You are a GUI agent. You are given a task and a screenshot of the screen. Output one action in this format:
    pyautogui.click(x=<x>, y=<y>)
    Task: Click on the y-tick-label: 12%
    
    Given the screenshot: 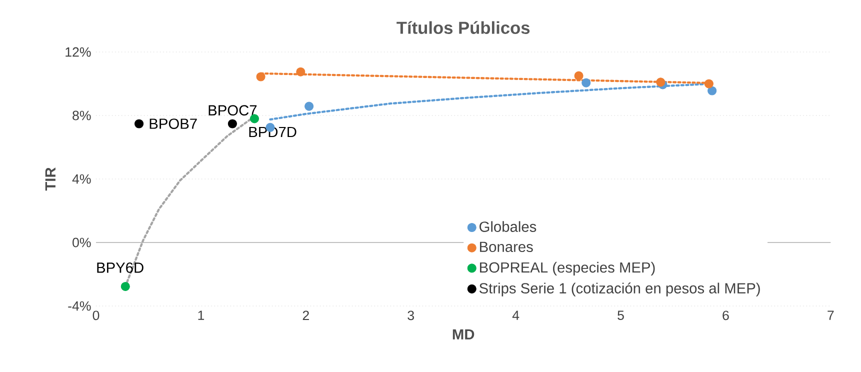 What is the action you would take?
    pyautogui.click(x=78, y=52)
    